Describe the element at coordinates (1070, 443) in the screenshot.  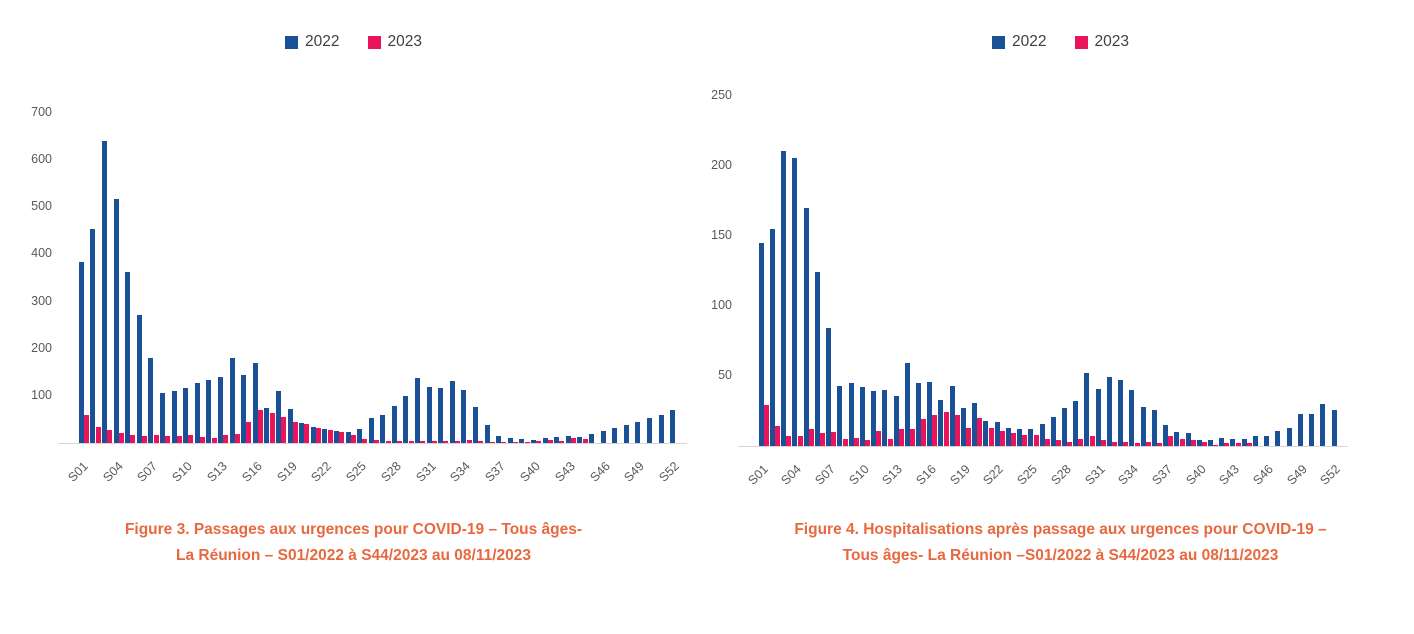
I see `bar-2023-S28` at that location.